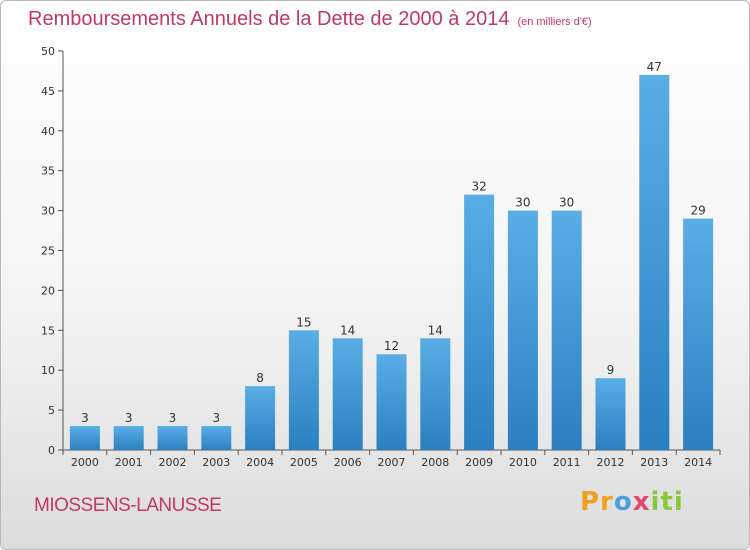 Image resolution: width=750 pixels, height=550 pixels. Describe the element at coordinates (698, 334) in the screenshot. I see `bar-2014` at that location.